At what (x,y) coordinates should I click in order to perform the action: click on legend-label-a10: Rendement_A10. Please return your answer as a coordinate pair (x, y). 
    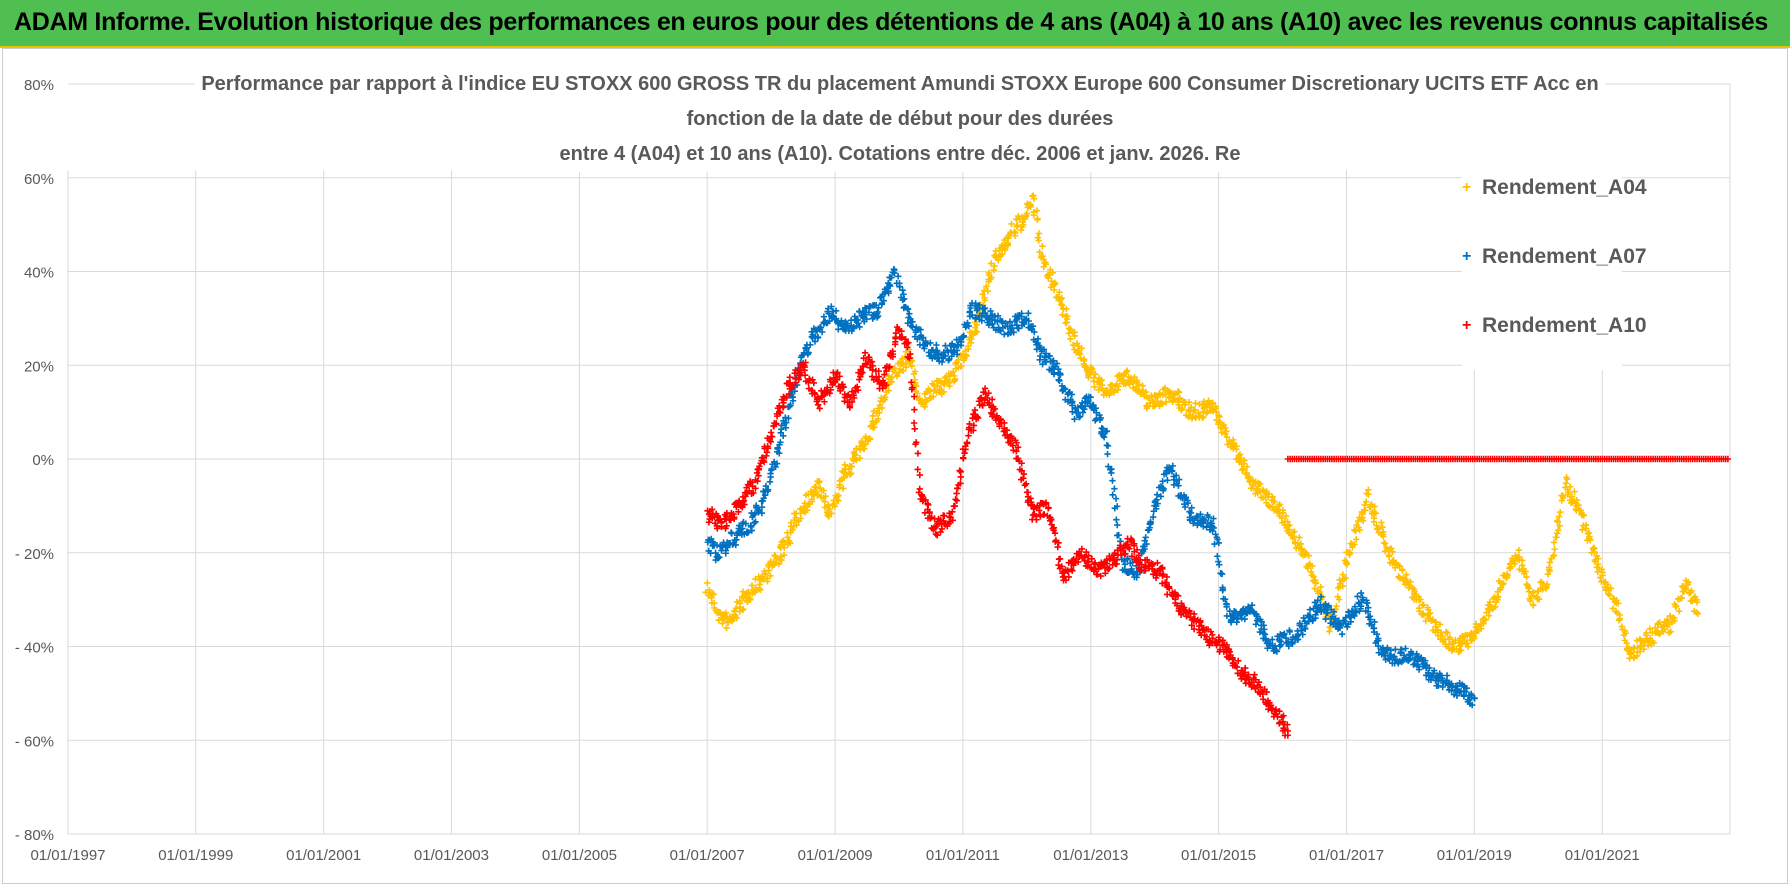
    Looking at the image, I should click on (1564, 325).